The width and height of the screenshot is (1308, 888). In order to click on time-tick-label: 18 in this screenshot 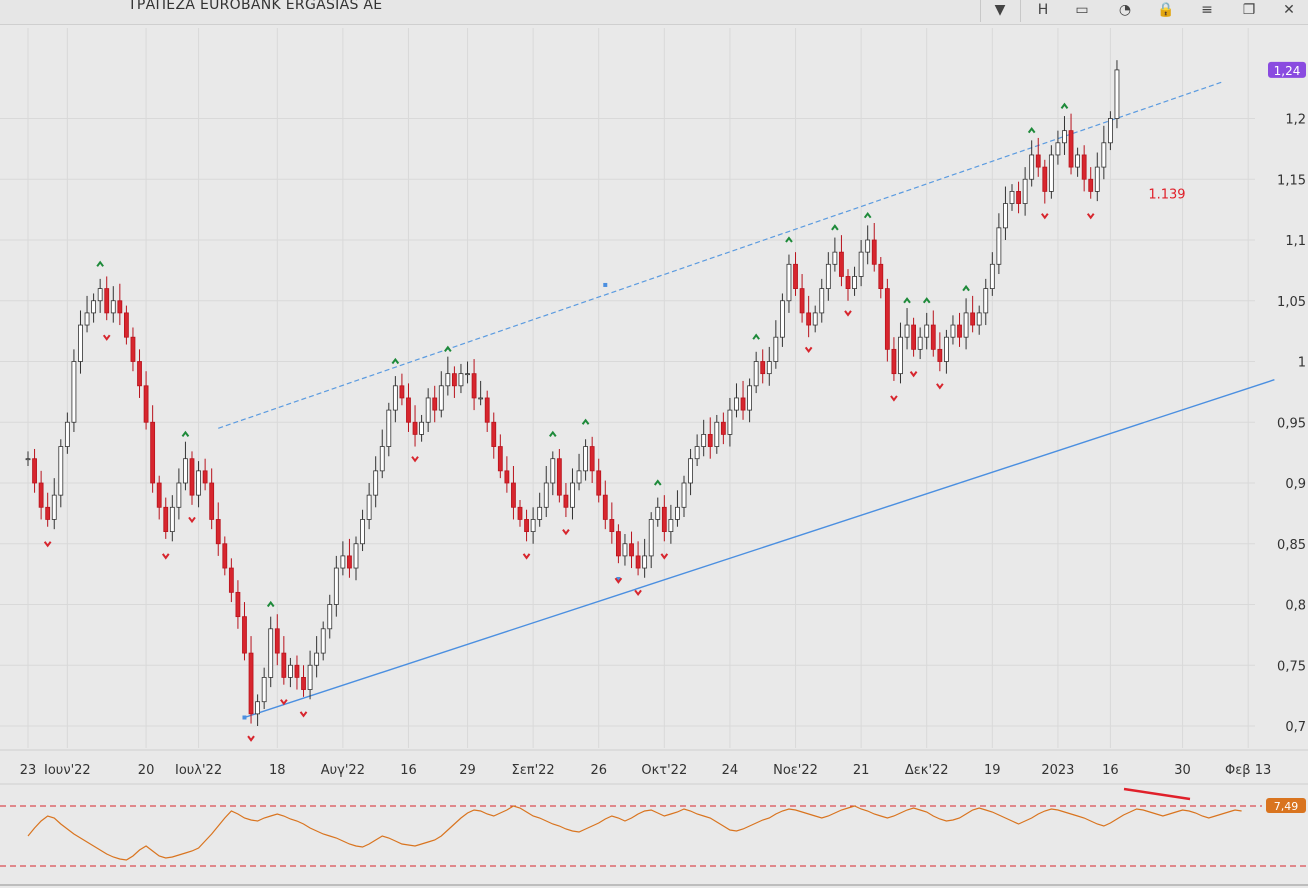, I will do `click(277, 770)`.